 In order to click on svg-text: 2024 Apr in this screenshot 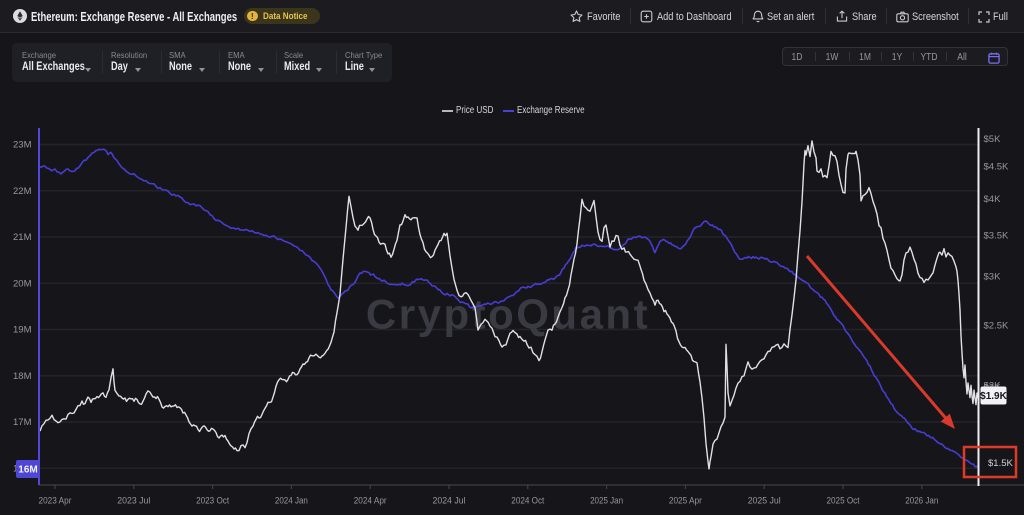, I will do `click(370, 501)`.